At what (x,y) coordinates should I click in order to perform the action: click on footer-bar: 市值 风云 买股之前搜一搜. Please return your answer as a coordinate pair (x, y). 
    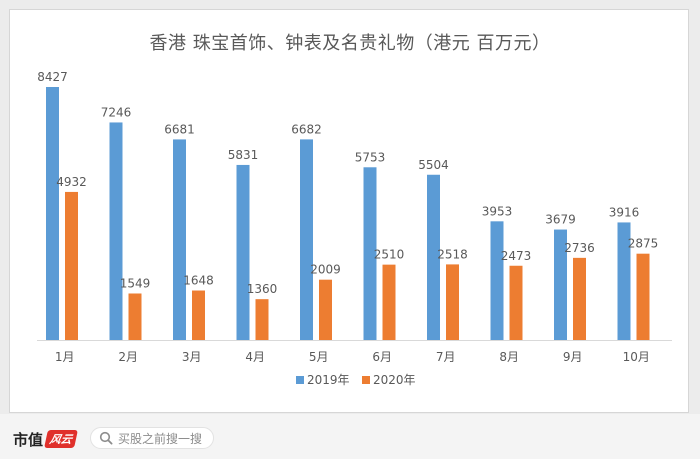
    Looking at the image, I should click on (350, 436).